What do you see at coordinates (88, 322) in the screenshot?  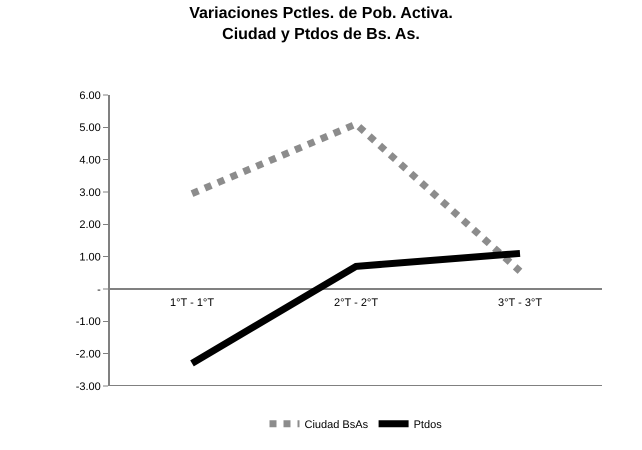 I see `y-tick-label: -1.00` at bounding box center [88, 322].